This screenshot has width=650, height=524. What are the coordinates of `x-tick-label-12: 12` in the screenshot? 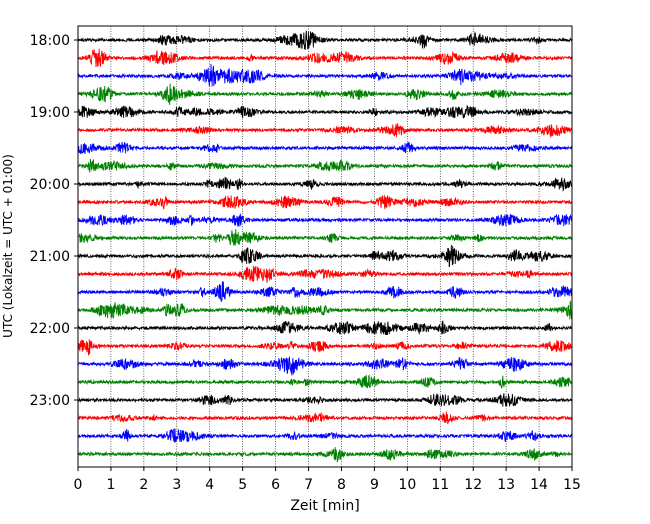 It's located at (473, 485).